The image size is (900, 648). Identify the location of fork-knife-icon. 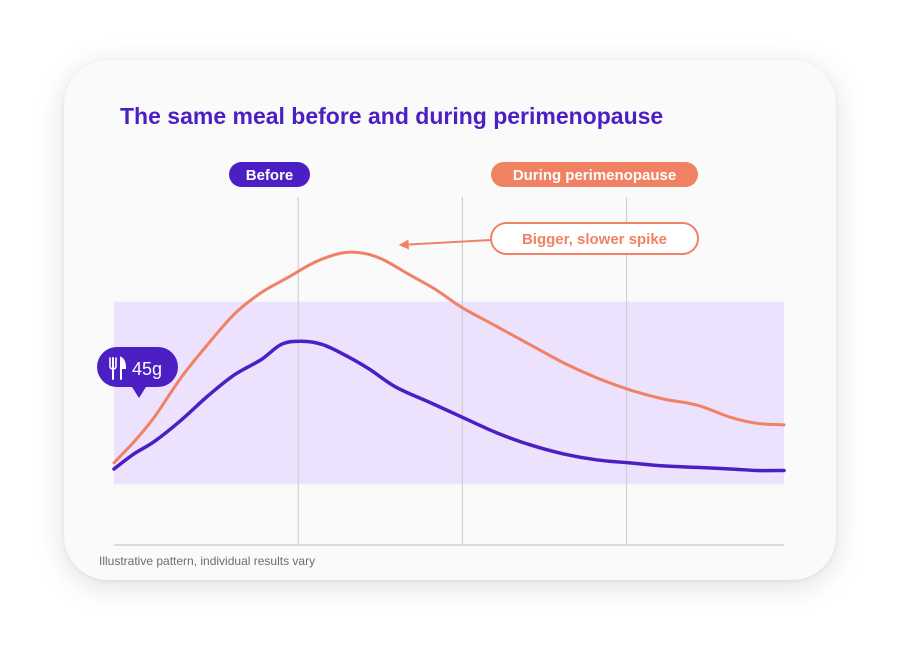
(118, 368).